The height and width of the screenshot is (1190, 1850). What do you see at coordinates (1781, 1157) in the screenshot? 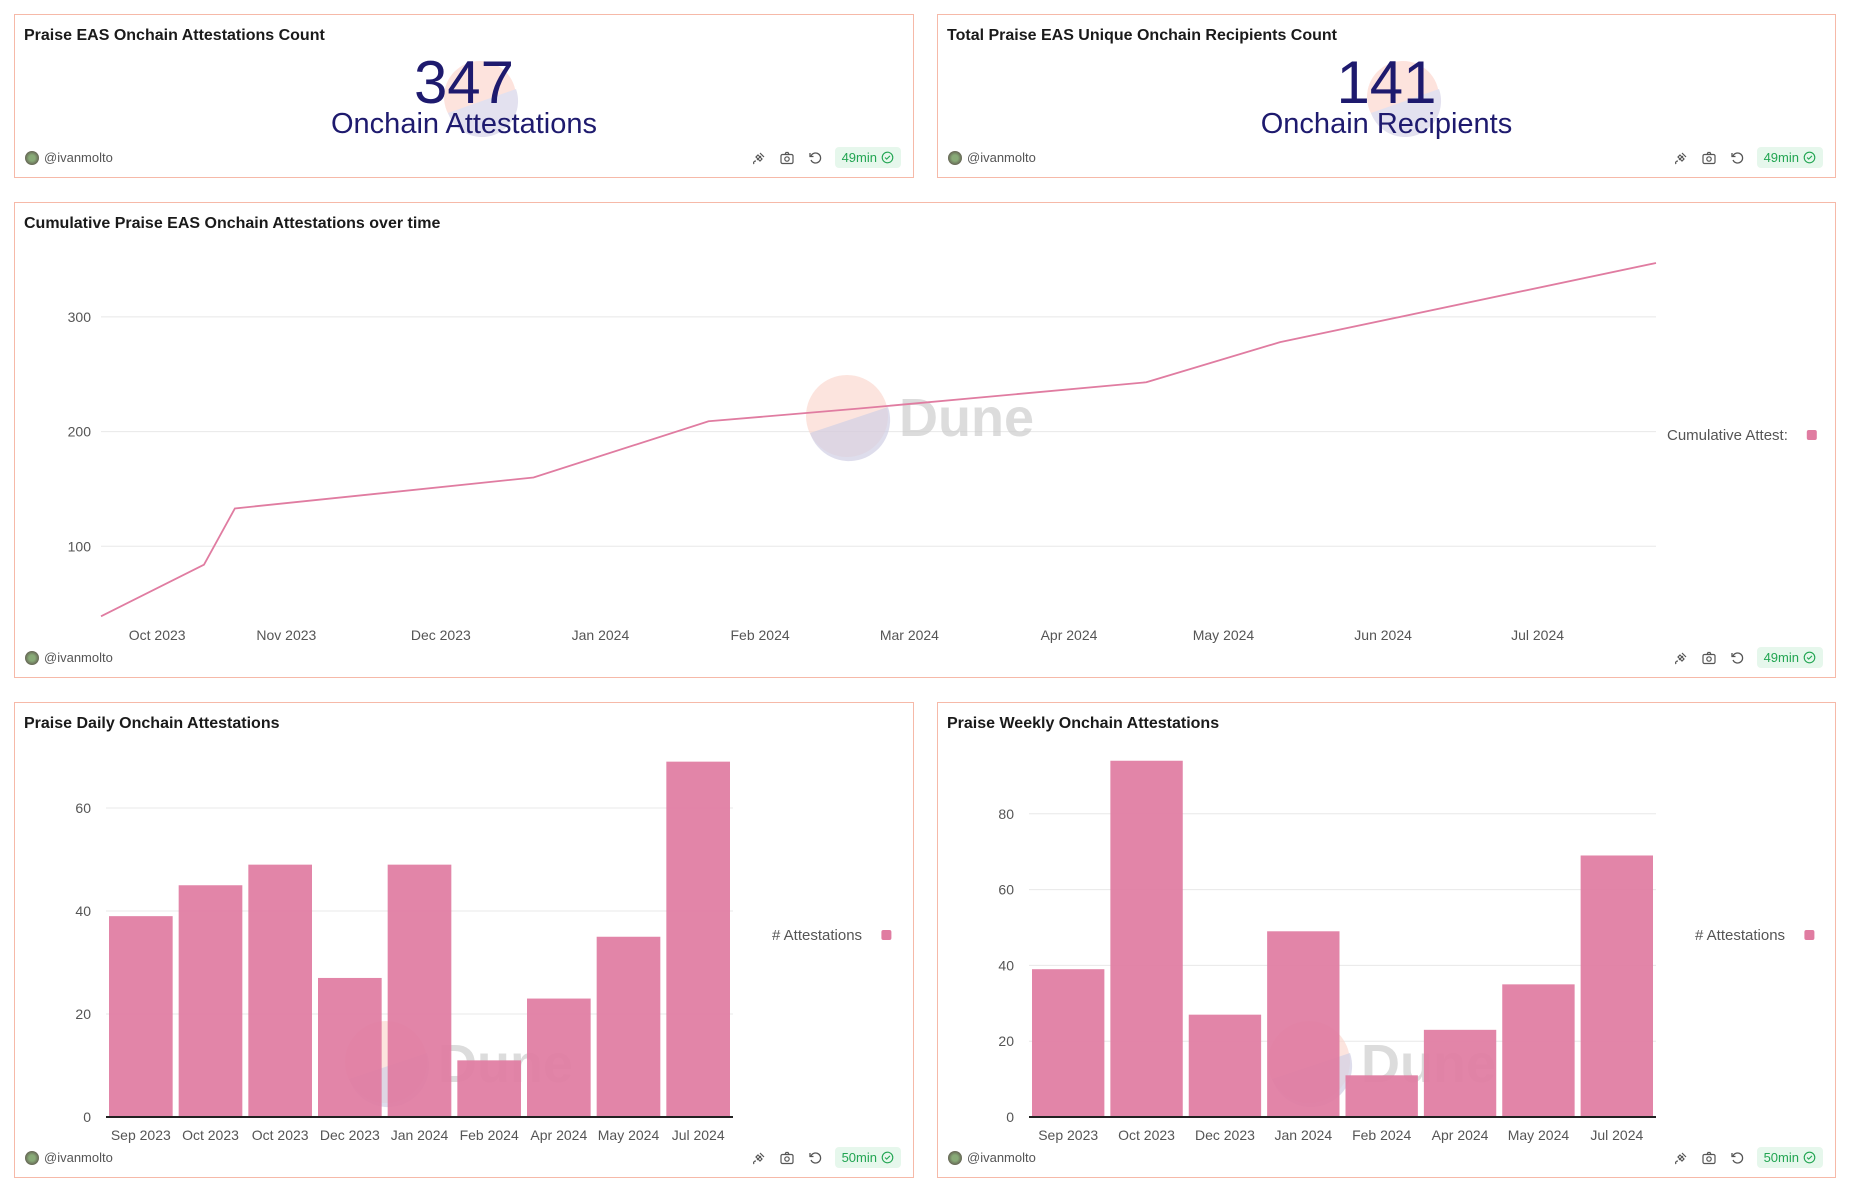
I see `freshness-age: 50min` at bounding box center [1781, 1157].